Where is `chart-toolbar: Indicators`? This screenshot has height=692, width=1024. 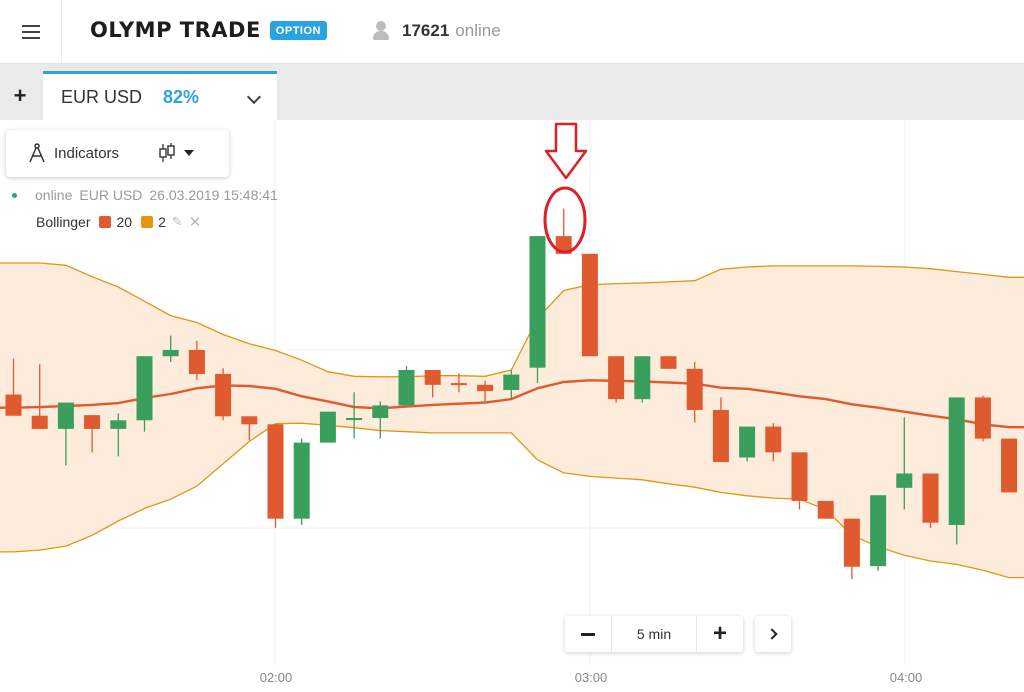
chart-toolbar: Indicators is located at coordinates (117, 153).